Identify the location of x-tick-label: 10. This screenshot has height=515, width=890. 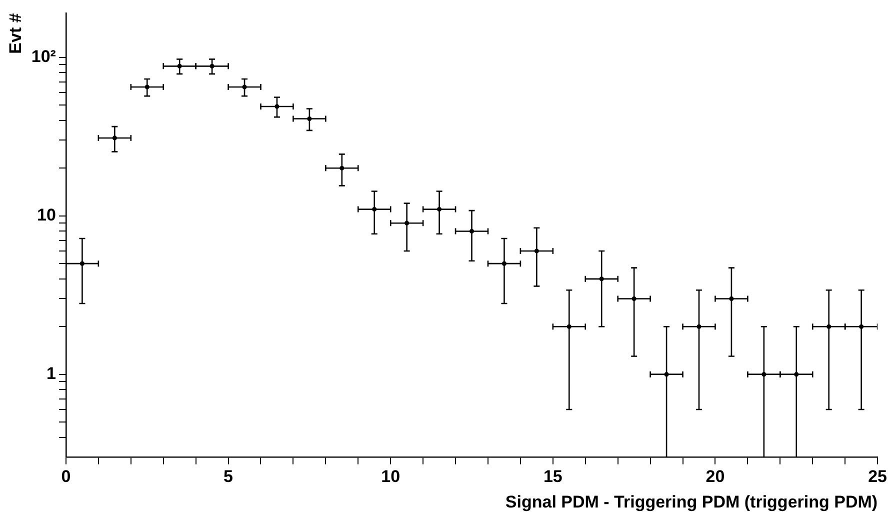
(390, 476).